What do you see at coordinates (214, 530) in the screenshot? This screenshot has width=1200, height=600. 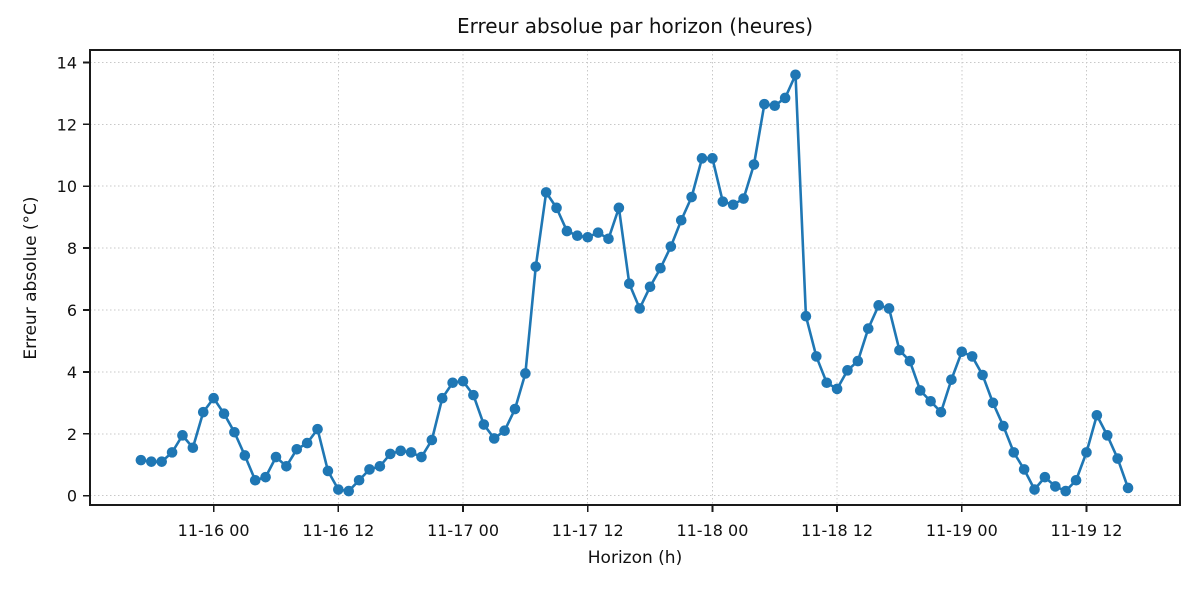 I see `x-tick-label: 11-16 00` at bounding box center [214, 530].